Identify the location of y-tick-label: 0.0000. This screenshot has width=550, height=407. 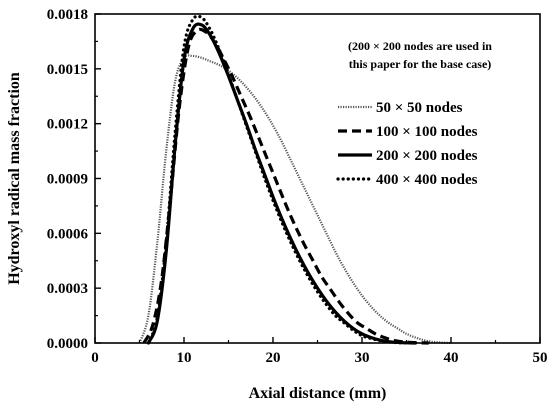
(67, 344).